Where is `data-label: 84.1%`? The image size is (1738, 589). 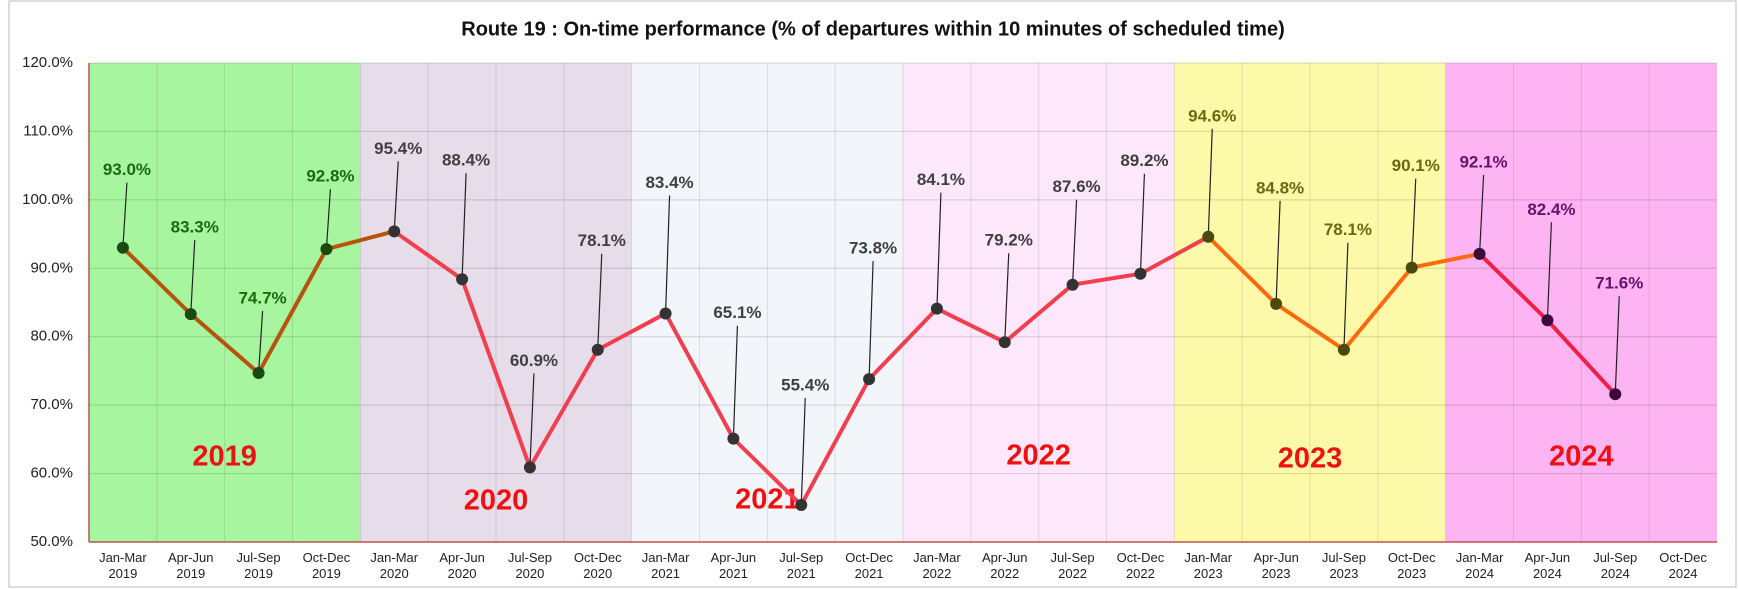
data-label: 84.1% is located at coordinates (941, 179).